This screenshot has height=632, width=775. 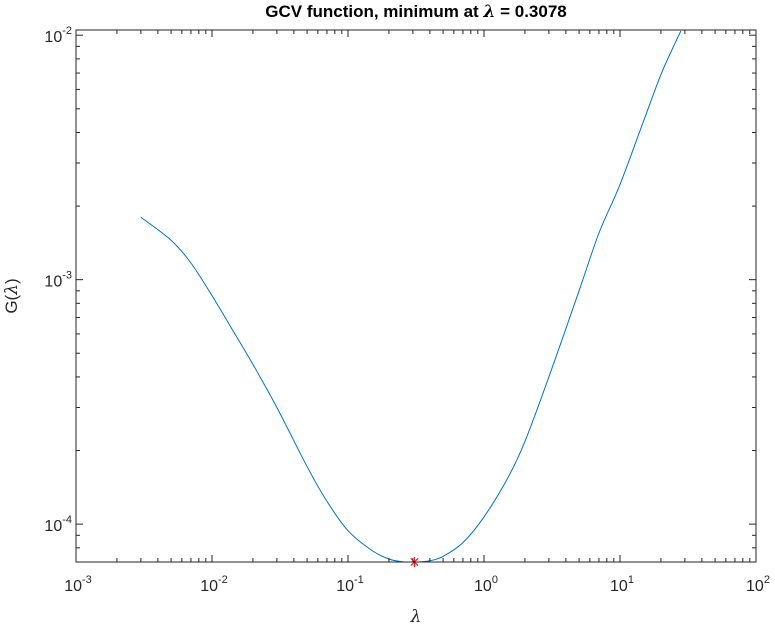 I want to click on x-tick-label-exponent: -1, so click(x=359, y=580).